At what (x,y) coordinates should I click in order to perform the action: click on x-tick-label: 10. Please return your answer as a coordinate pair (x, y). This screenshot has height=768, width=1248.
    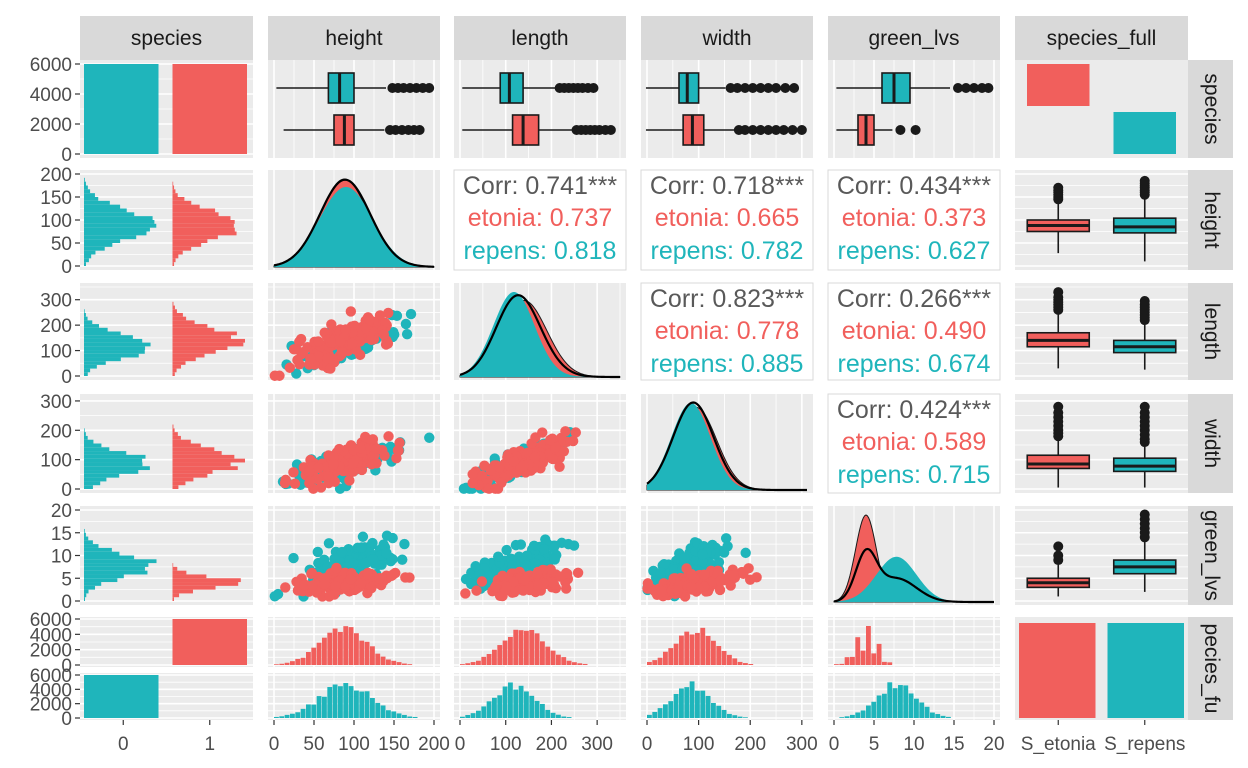
    Looking at the image, I should click on (913, 744).